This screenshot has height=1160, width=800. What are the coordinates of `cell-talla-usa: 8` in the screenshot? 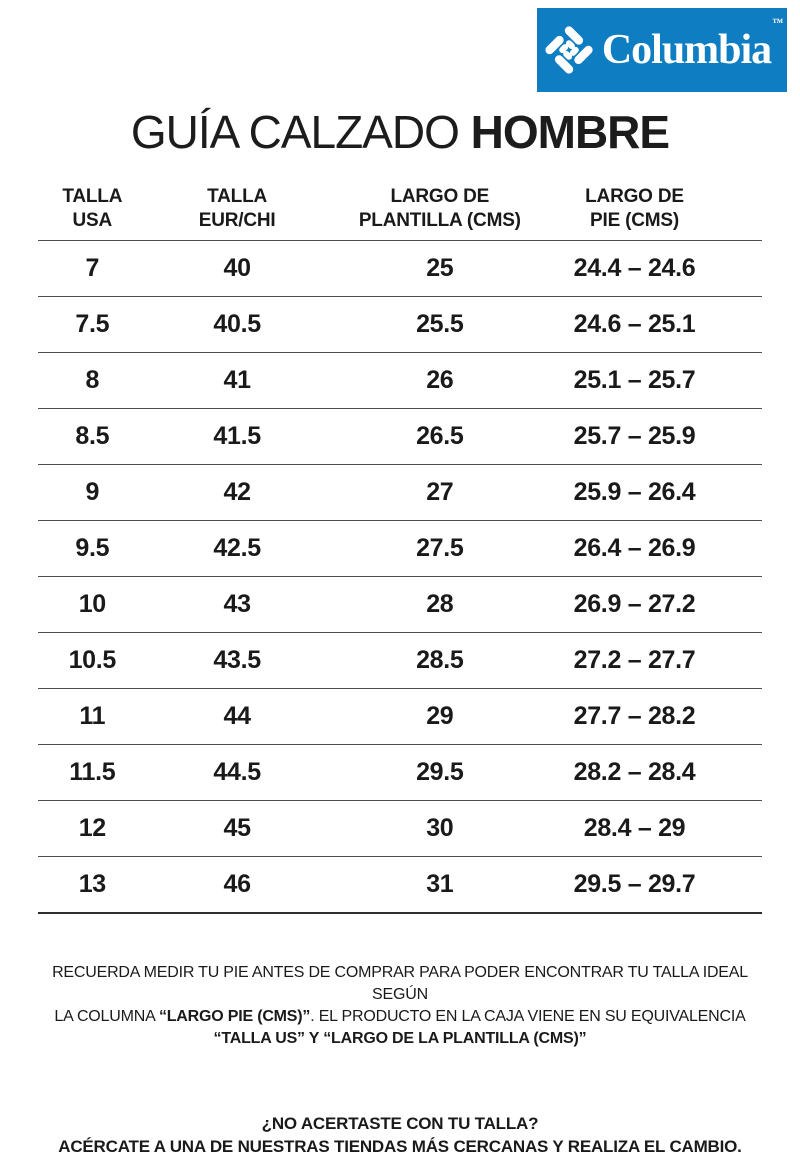 It's located at (92, 379).